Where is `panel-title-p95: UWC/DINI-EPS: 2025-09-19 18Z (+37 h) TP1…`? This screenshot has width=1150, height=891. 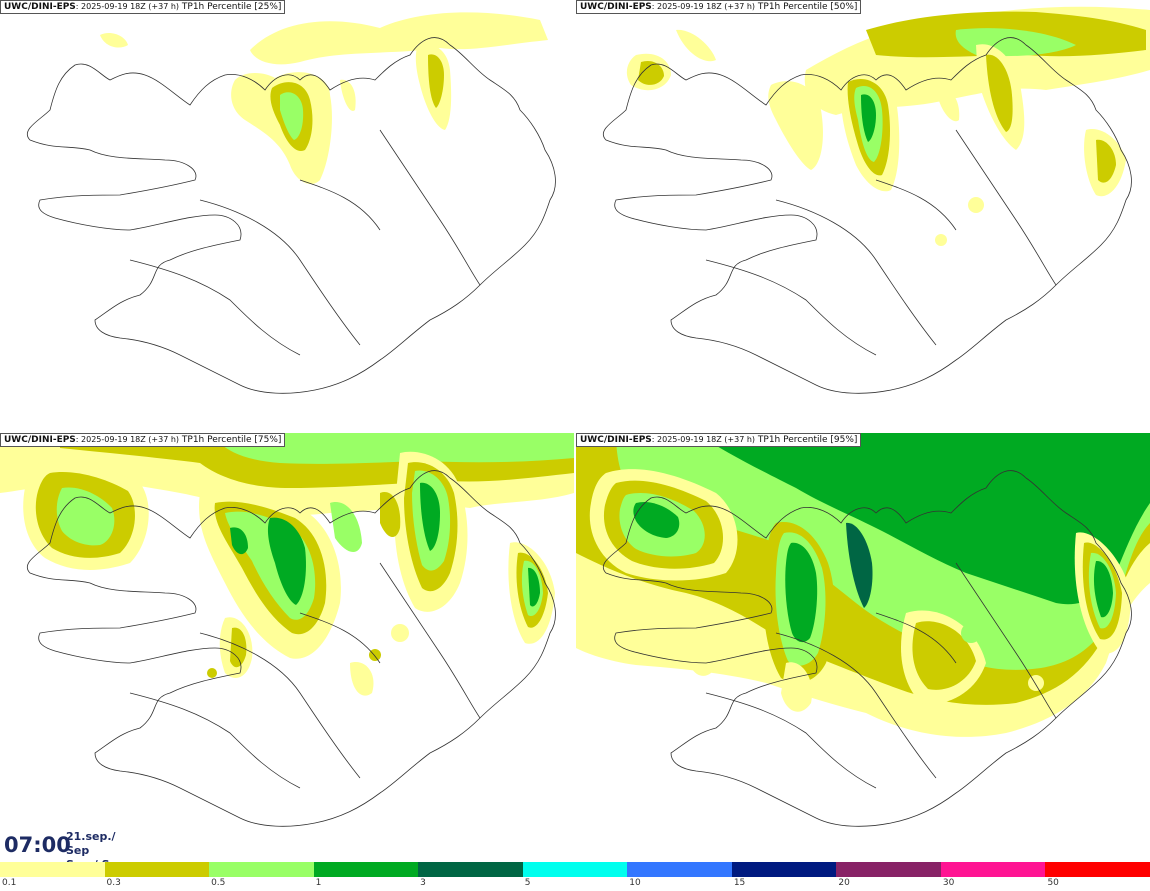
panel-title-p95: UWC/DINI-EPS: 2025-09-19 18Z (+37 h) TP1… is located at coordinates (719, 440).